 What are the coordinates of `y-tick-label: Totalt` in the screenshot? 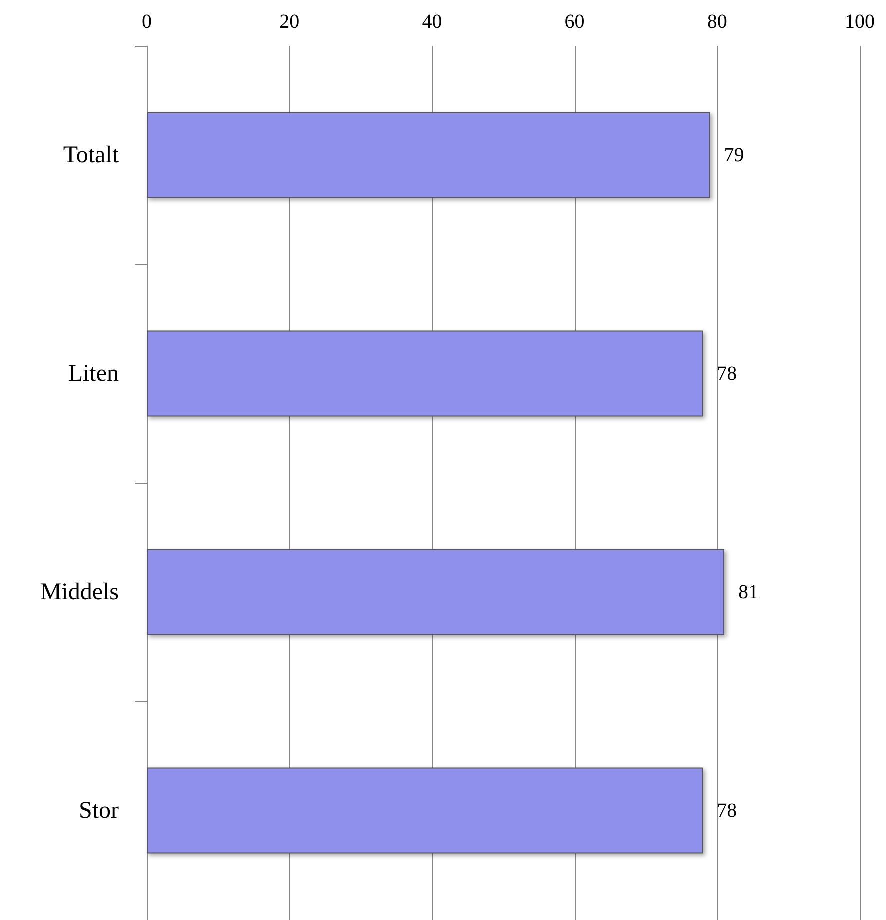 It's located at (91, 155).